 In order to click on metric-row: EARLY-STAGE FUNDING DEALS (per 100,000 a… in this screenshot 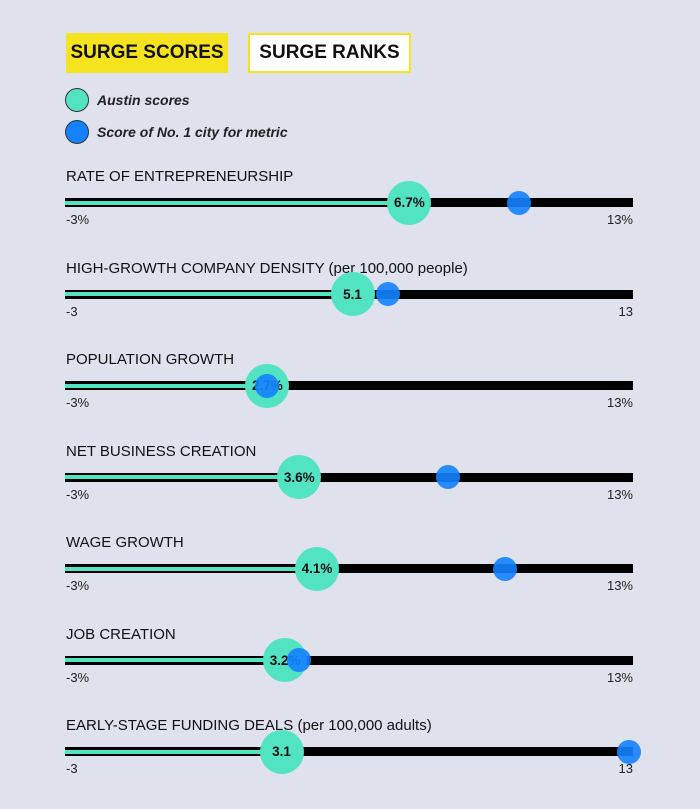, I will do `click(350, 763)`.